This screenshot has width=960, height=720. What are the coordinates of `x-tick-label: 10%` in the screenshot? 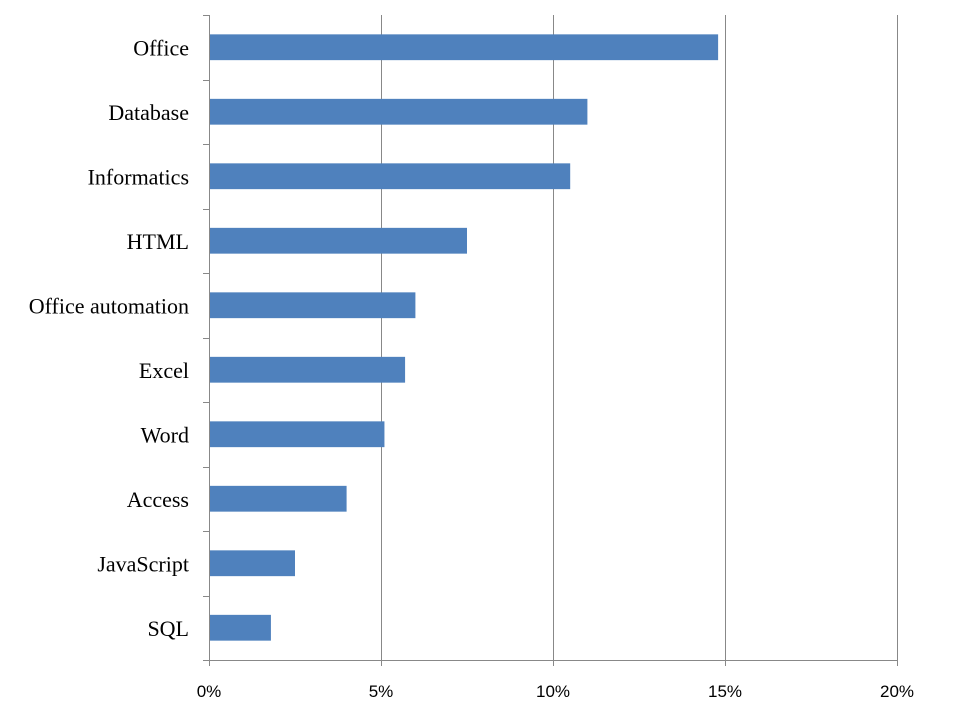 It's located at (553, 691).